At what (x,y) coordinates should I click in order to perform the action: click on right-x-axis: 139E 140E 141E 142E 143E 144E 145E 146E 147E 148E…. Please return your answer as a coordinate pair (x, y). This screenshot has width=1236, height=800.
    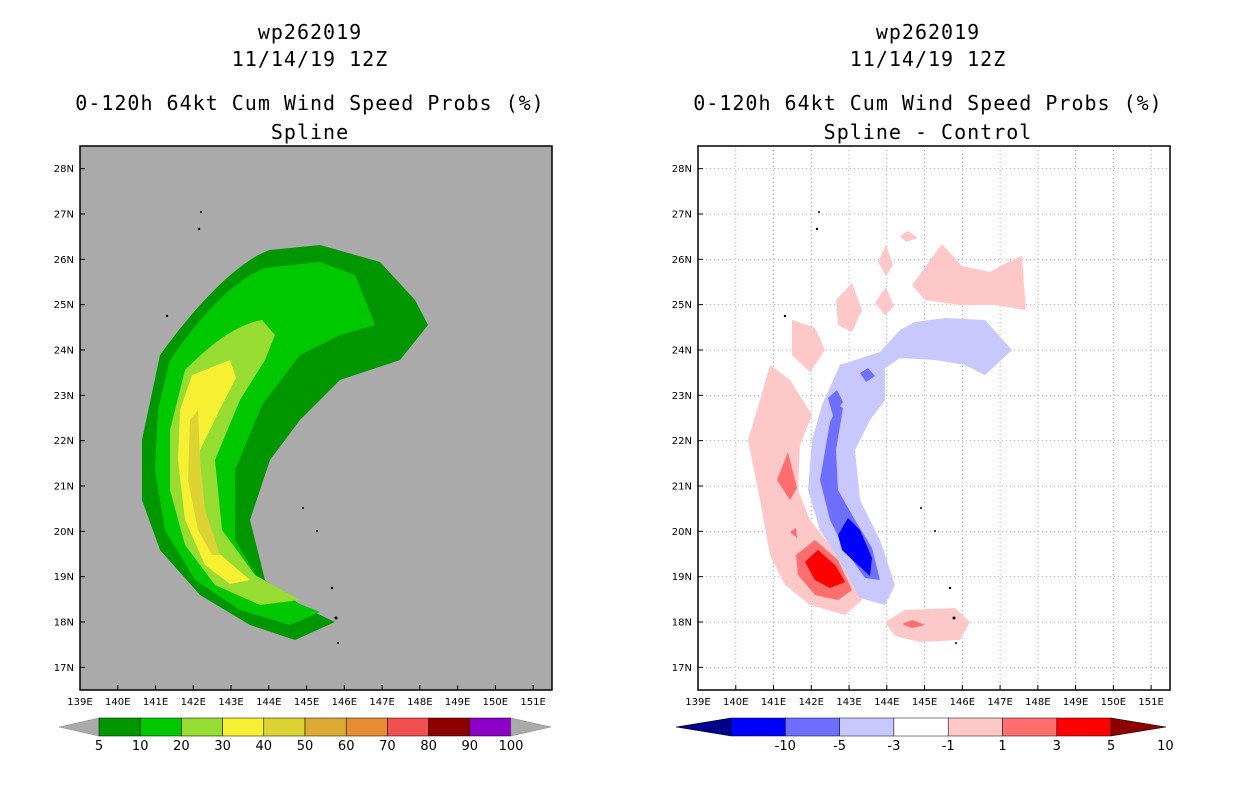
    Looking at the image, I should click on (924, 696).